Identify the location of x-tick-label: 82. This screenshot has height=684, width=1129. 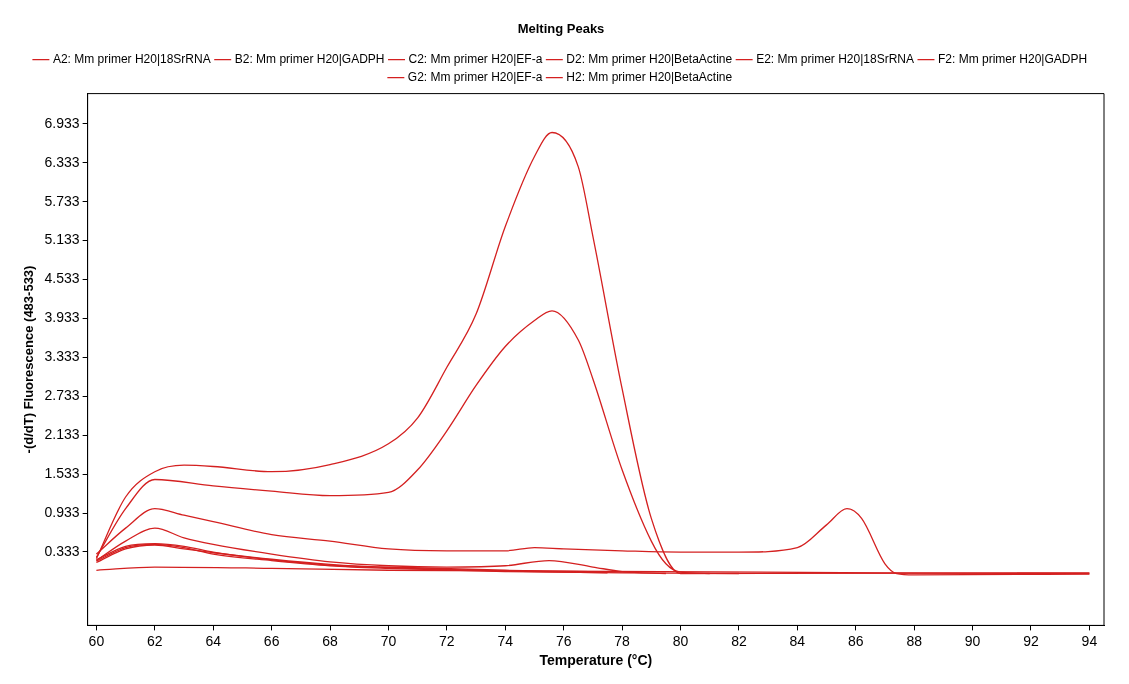
(739, 640).